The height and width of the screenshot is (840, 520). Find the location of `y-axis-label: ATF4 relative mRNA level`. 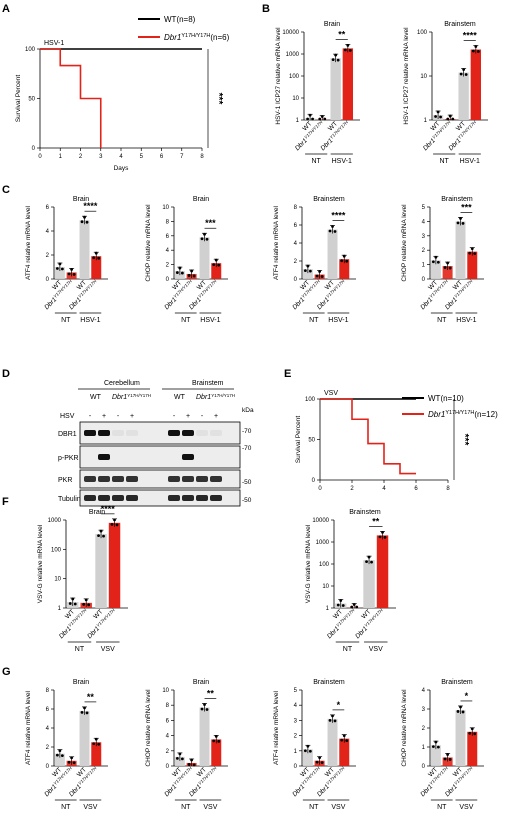

y-axis-label: ATF4 relative mRNA level is located at coordinates (276, 242).